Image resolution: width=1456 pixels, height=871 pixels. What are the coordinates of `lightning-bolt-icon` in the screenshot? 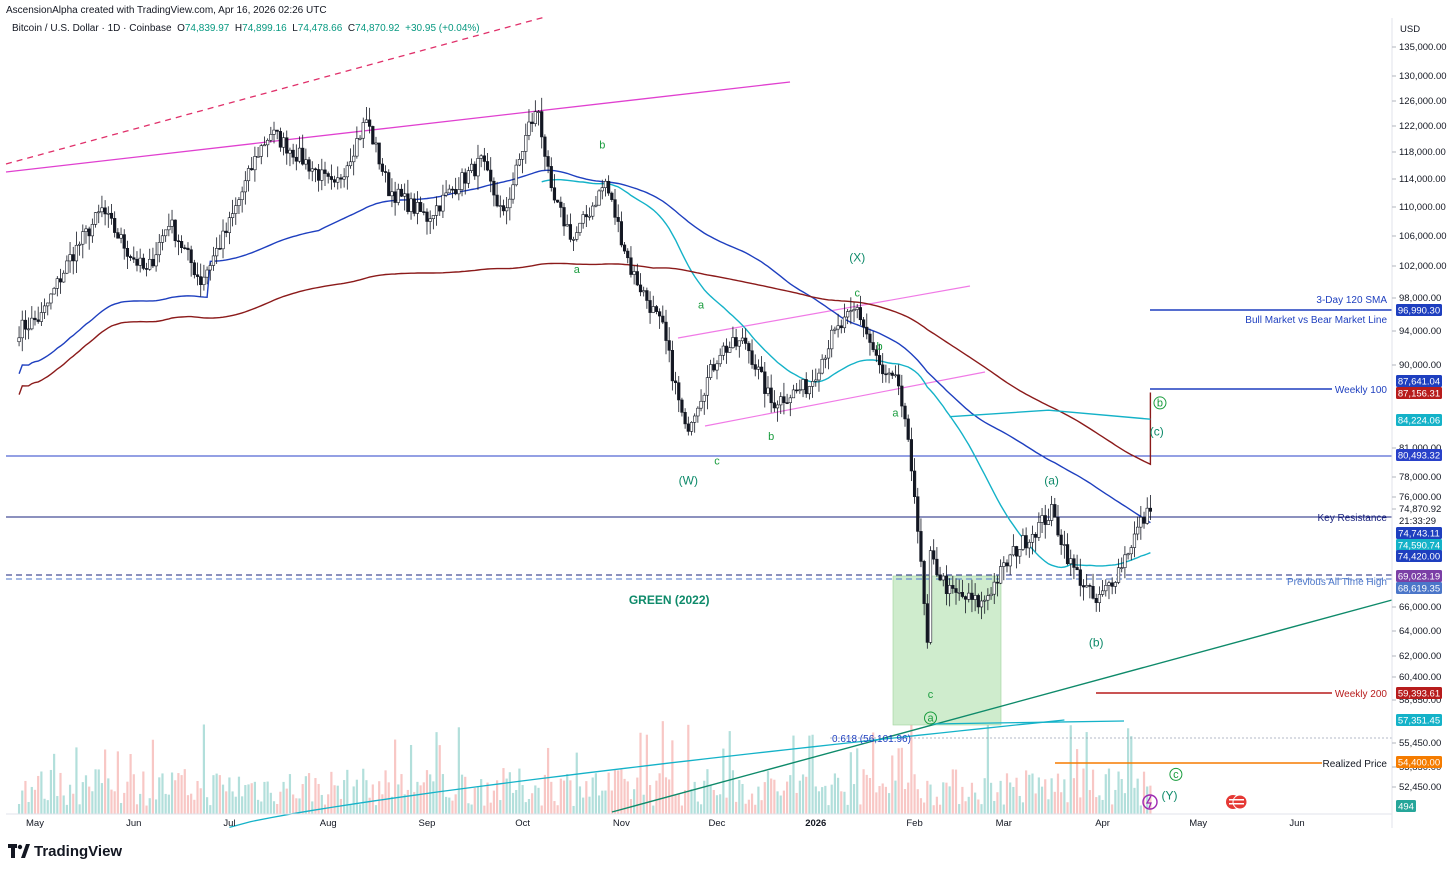 It's located at (1148, 802).